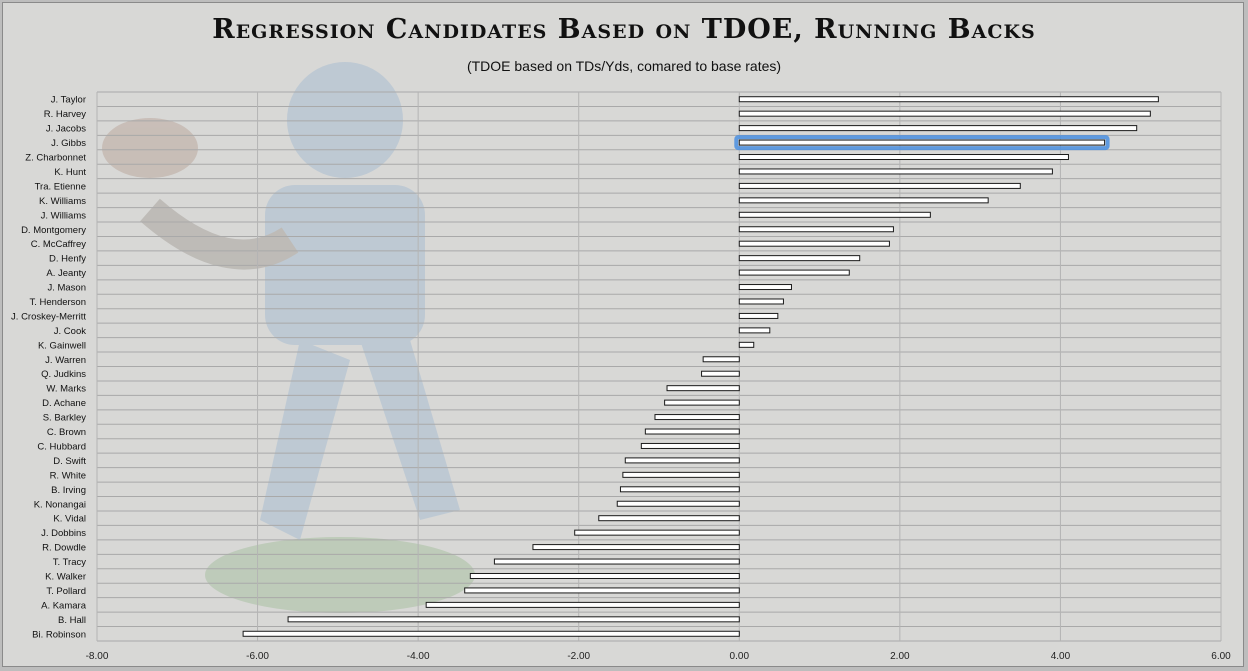 This screenshot has width=1248, height=671. I want to click on category-label: D. Henfy, so click(67, 259).